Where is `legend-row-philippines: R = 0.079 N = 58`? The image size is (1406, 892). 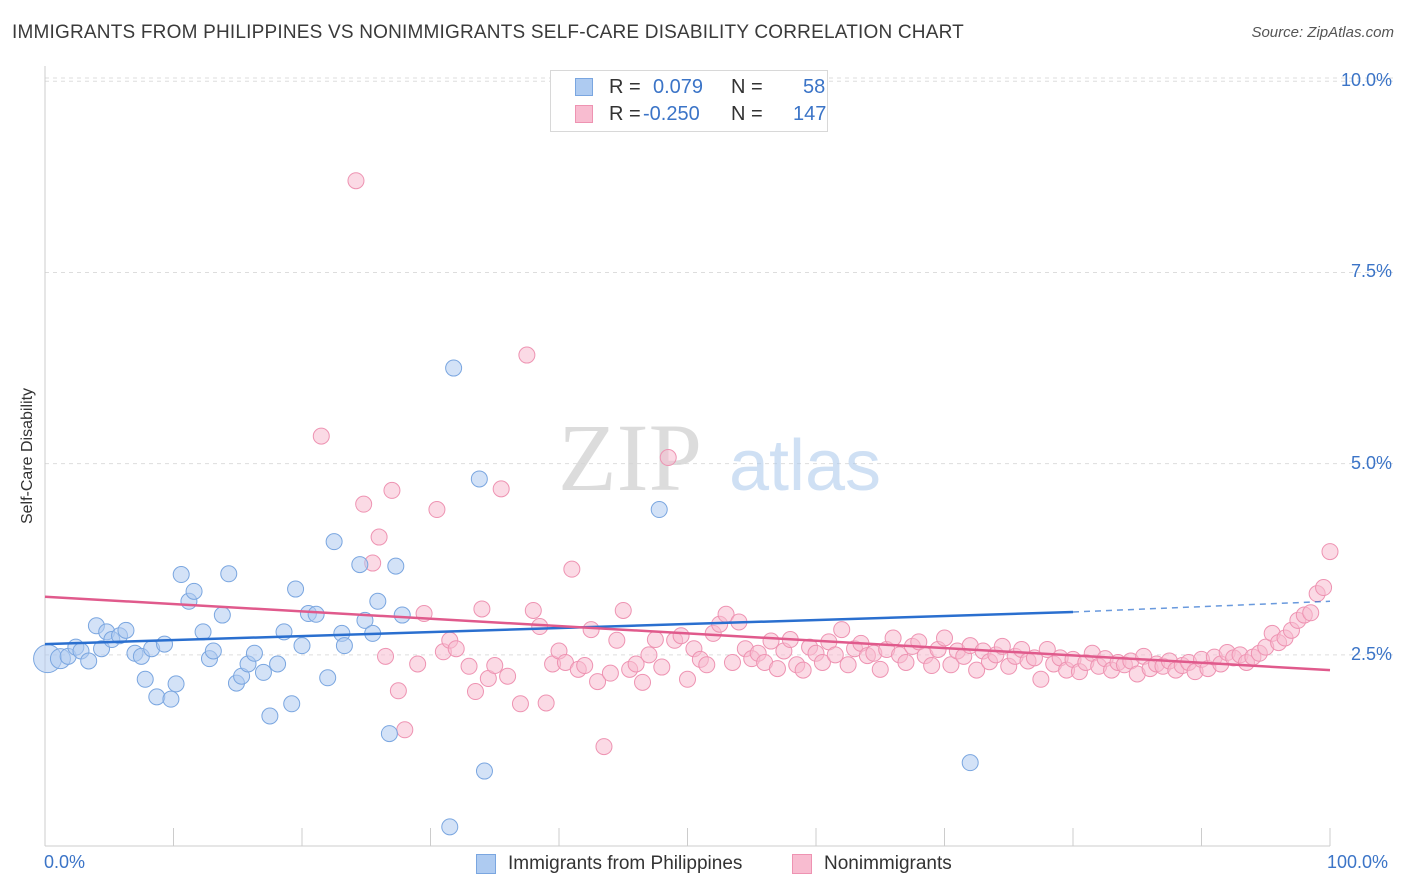 legend-row-philippines: R = 0.079 N = 58 is located at coordinates (700, 87).